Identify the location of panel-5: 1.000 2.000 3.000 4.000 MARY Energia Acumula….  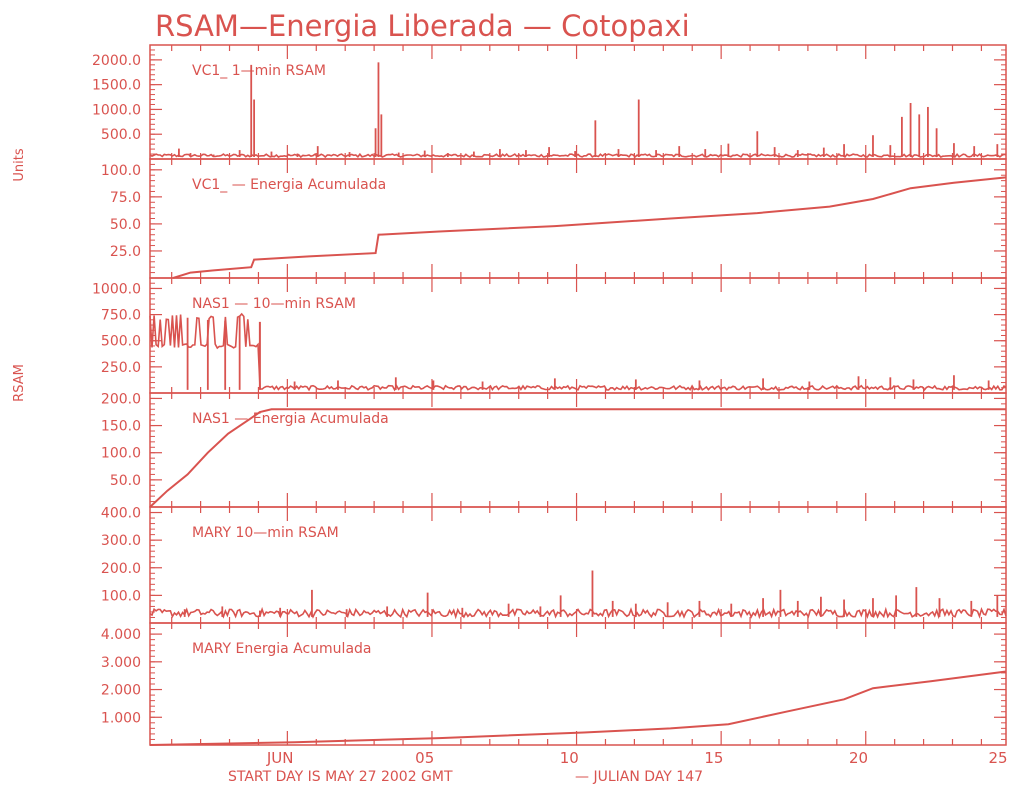
(554, 684).